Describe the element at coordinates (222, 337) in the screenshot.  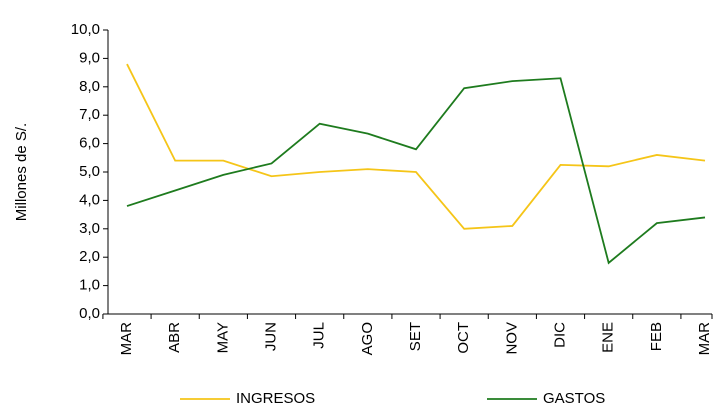
I see `x-tick-label: MAY` at that location.